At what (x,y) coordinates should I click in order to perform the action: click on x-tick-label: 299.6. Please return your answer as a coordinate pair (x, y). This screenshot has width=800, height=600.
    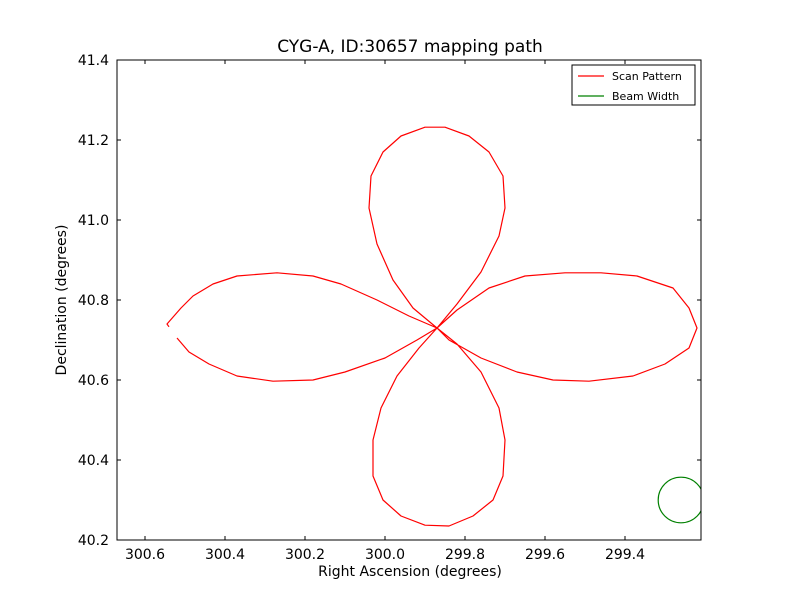
    Looking at the image, I should click on (545, 555).